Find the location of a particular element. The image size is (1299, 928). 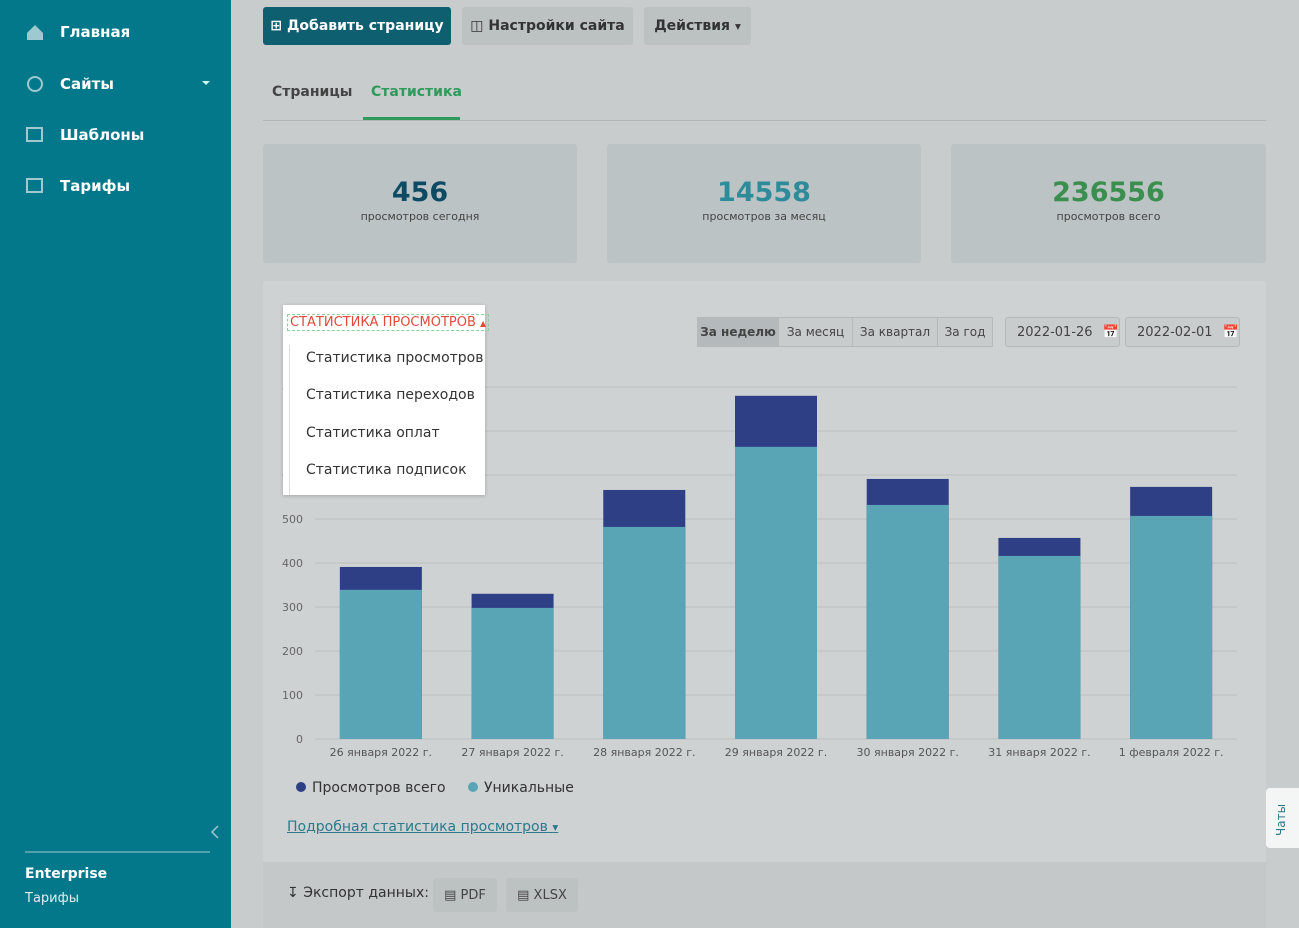

dropdown-option: Статистика просмотров is located at coordinates (395, 358).